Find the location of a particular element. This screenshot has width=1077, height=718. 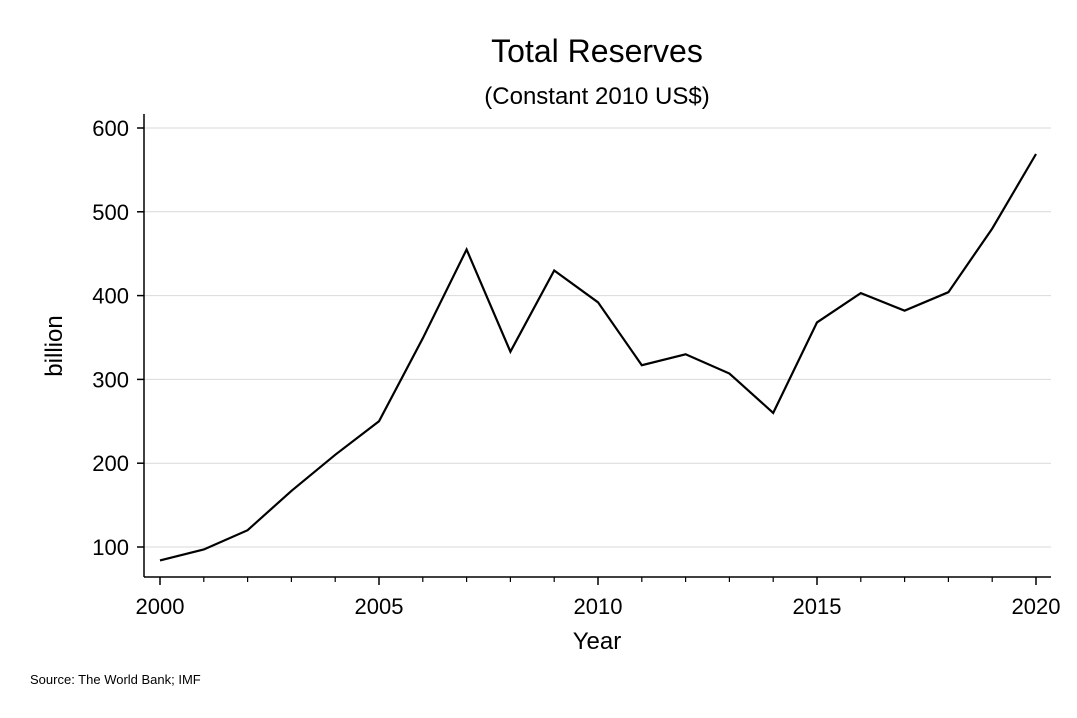

chart-subtitle: (Constant 2010 US$) is located at coordinates (596, 96).